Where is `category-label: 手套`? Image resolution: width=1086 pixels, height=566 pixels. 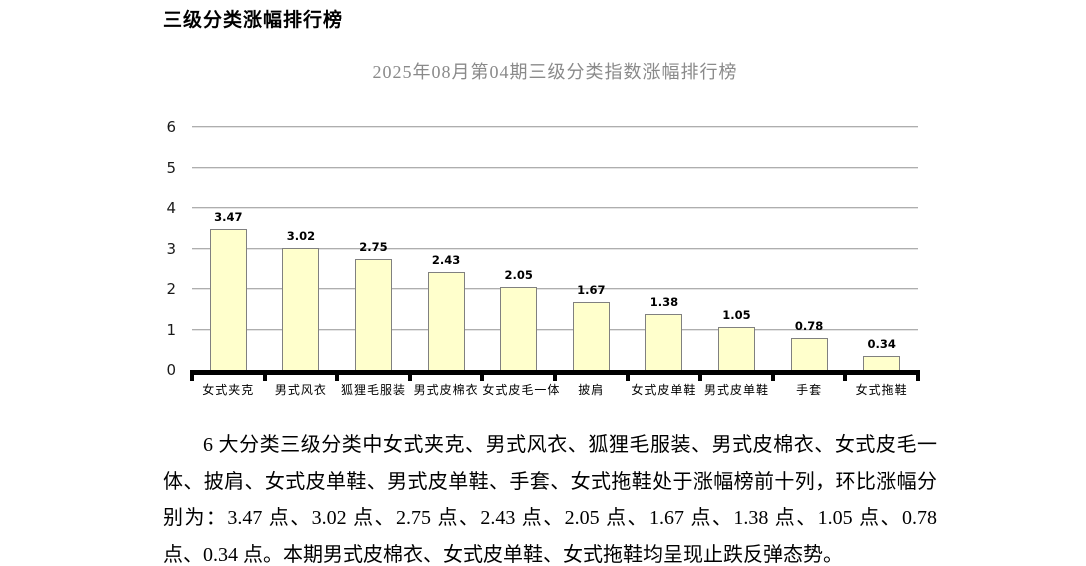 category-label: 手套 is located at coordinates (809, 390).